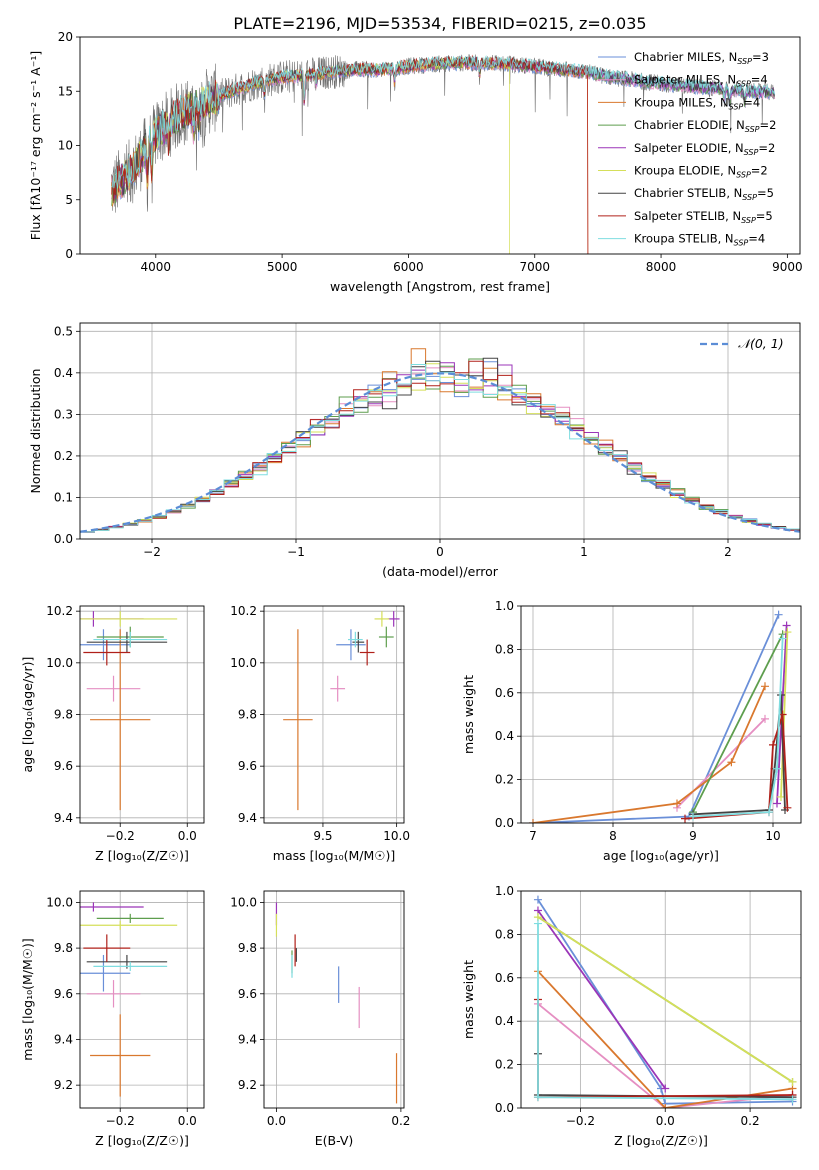  What do you see at coordinates (701, 172) in the screenshot?
I see `legend-label: Kroupa ELODIE, NSSP=2` at bounding box center [701, 172].